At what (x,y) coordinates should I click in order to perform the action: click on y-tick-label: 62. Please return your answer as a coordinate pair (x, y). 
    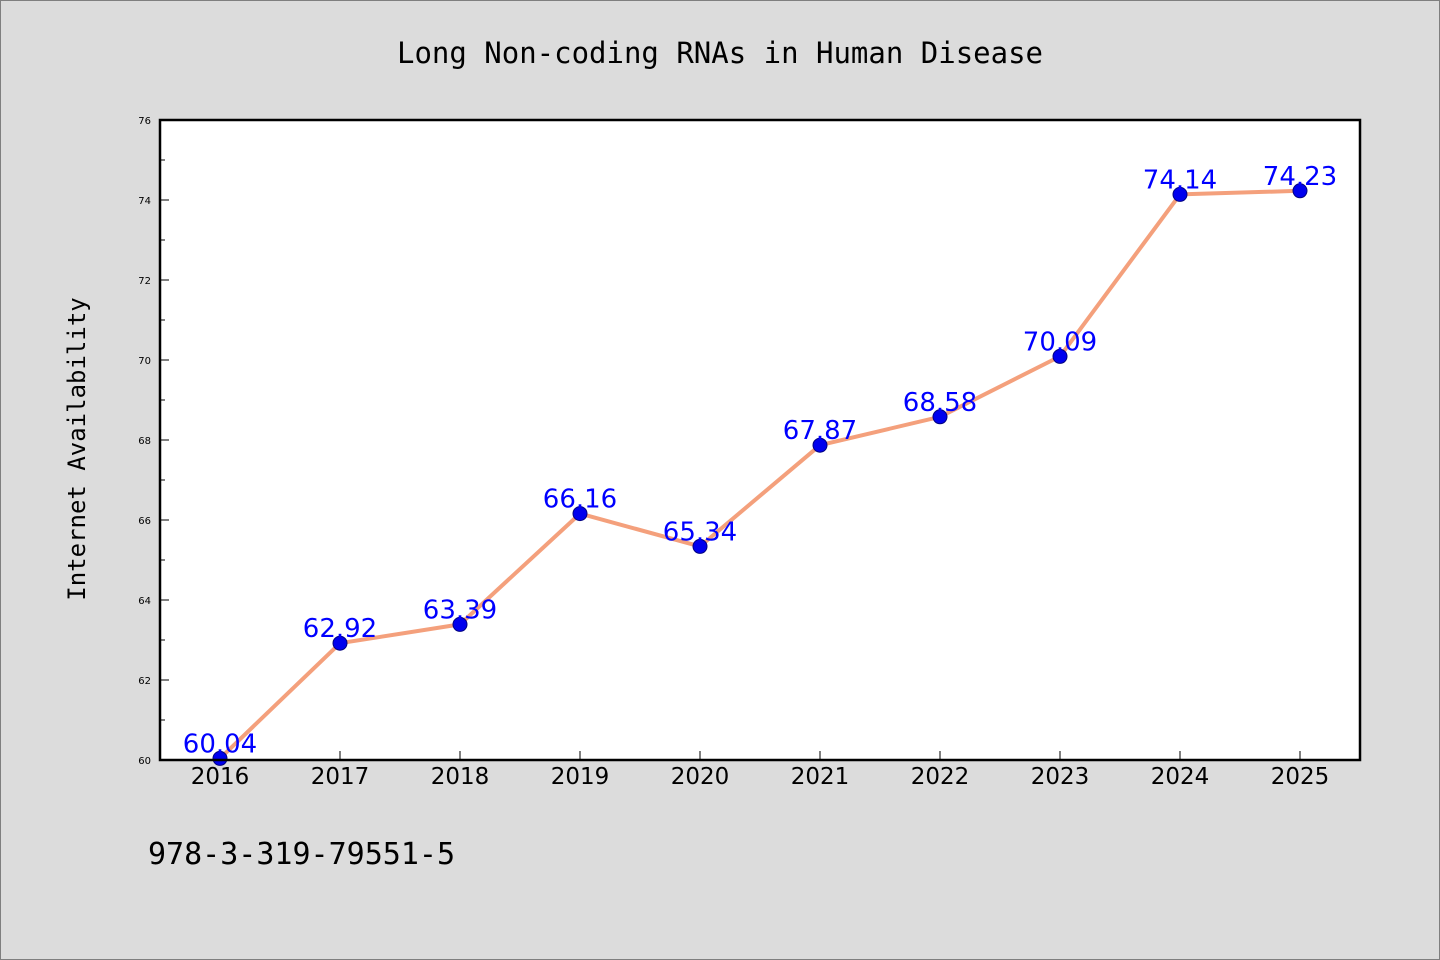
    Looking at the image, I should click on (144, 681).